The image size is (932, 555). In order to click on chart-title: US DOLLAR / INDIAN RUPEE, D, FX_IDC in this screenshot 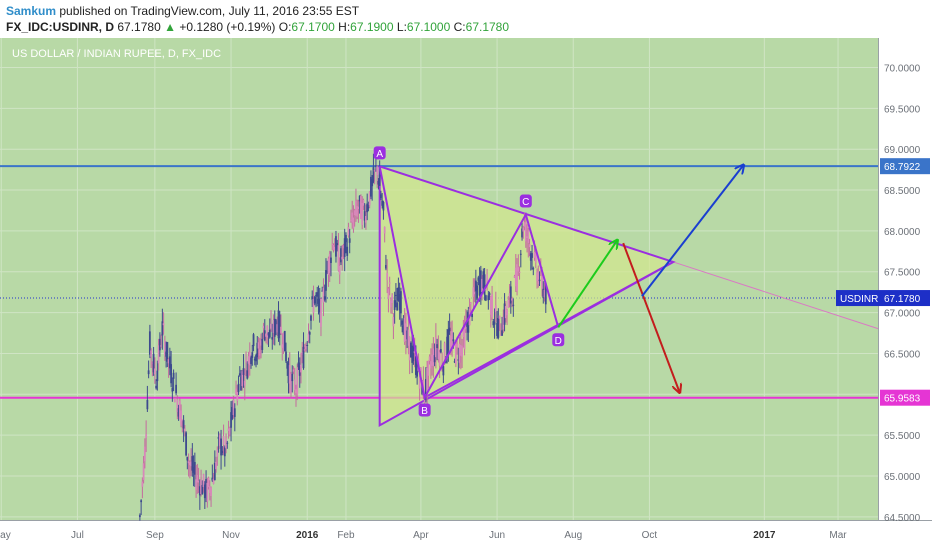, I will do `click(116, 54)`.